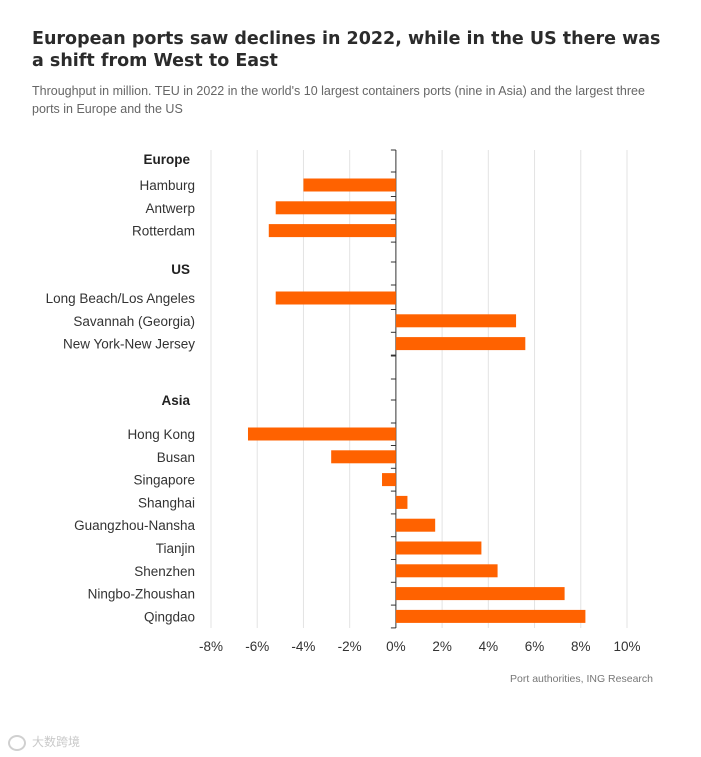  I want to click on group-header-us: US, so click(180, 269).